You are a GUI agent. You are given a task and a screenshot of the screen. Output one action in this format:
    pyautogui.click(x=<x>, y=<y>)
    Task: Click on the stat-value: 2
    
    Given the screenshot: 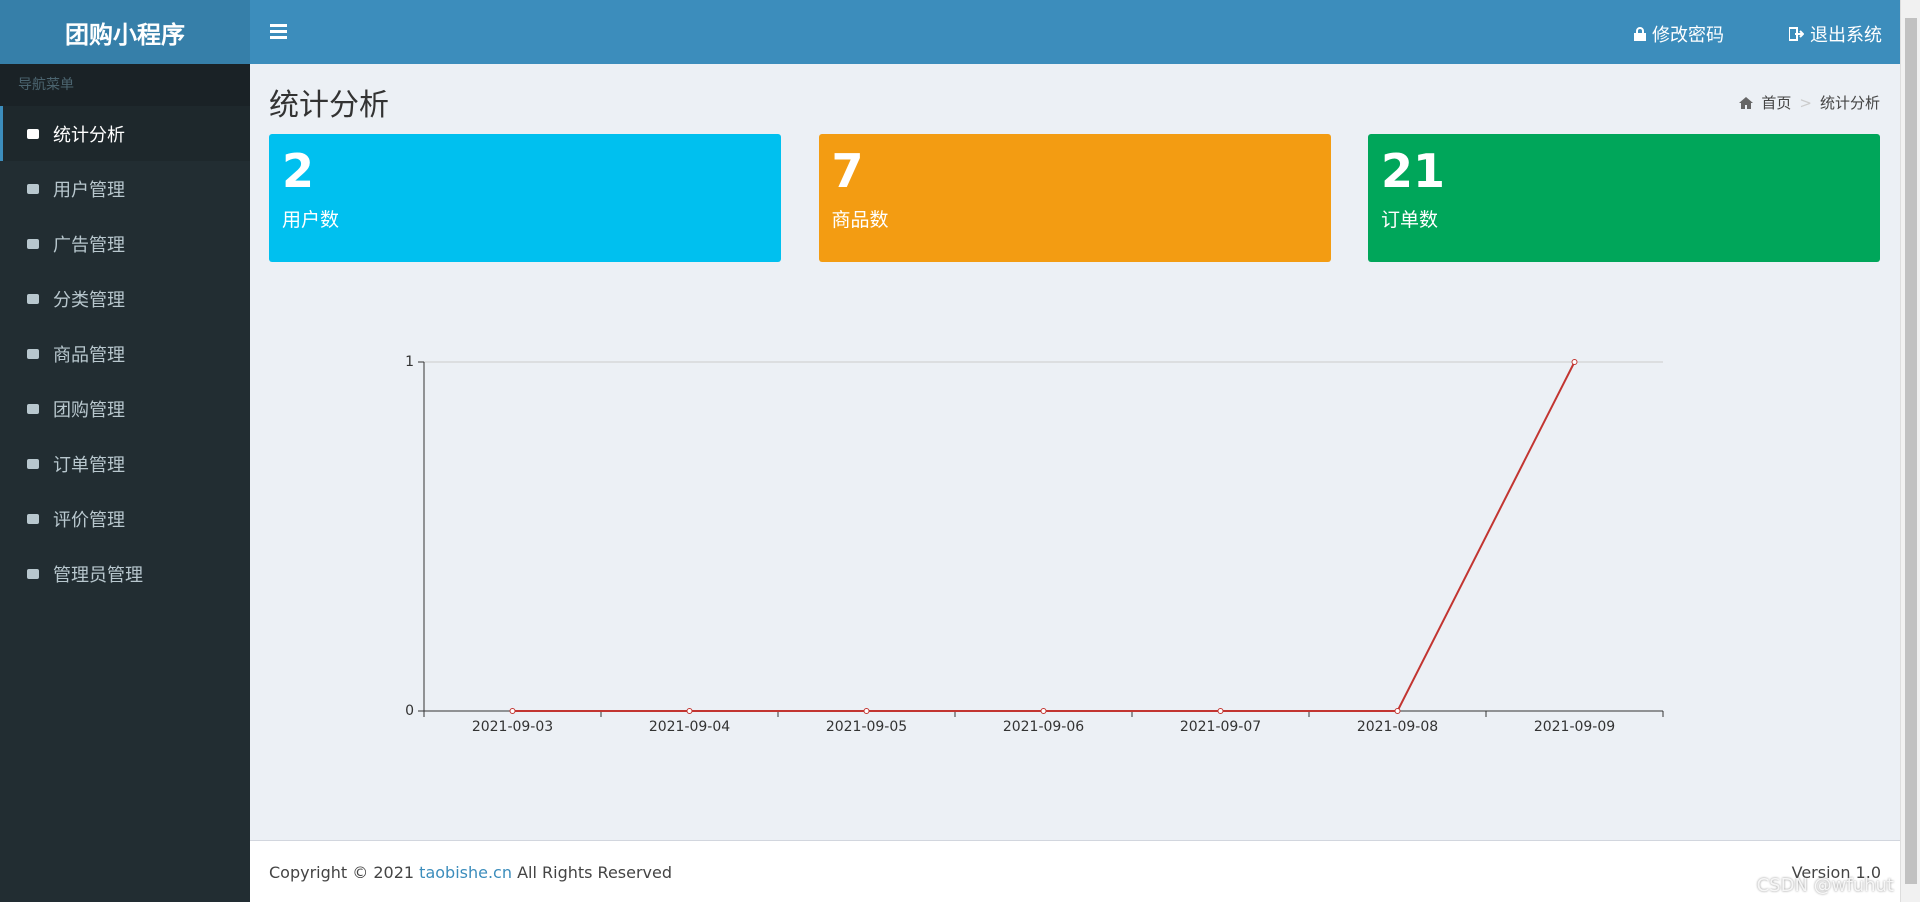 What is the action you would take?
    pyautogui.click(x=298, y=171)
    